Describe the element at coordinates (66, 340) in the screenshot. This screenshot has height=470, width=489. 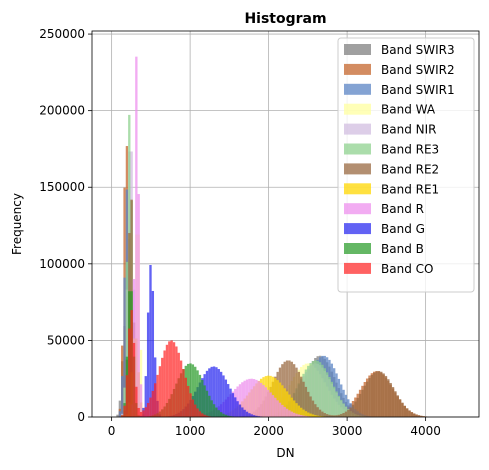
I see `y-tick-label: 50000` at that location.